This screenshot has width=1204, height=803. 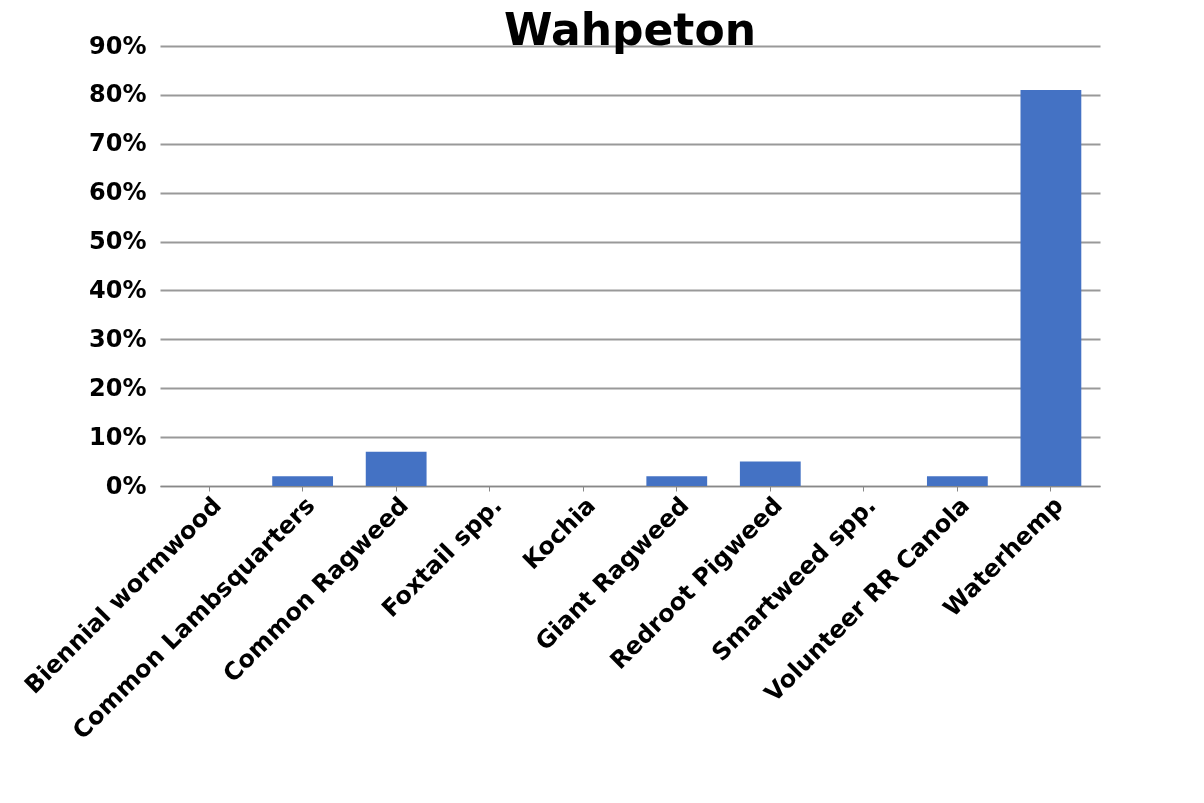 What do you see at coordinates (118, 94) in the screenshot?
I see `y-tick-label: 80%` at bounding box center [118, 94].